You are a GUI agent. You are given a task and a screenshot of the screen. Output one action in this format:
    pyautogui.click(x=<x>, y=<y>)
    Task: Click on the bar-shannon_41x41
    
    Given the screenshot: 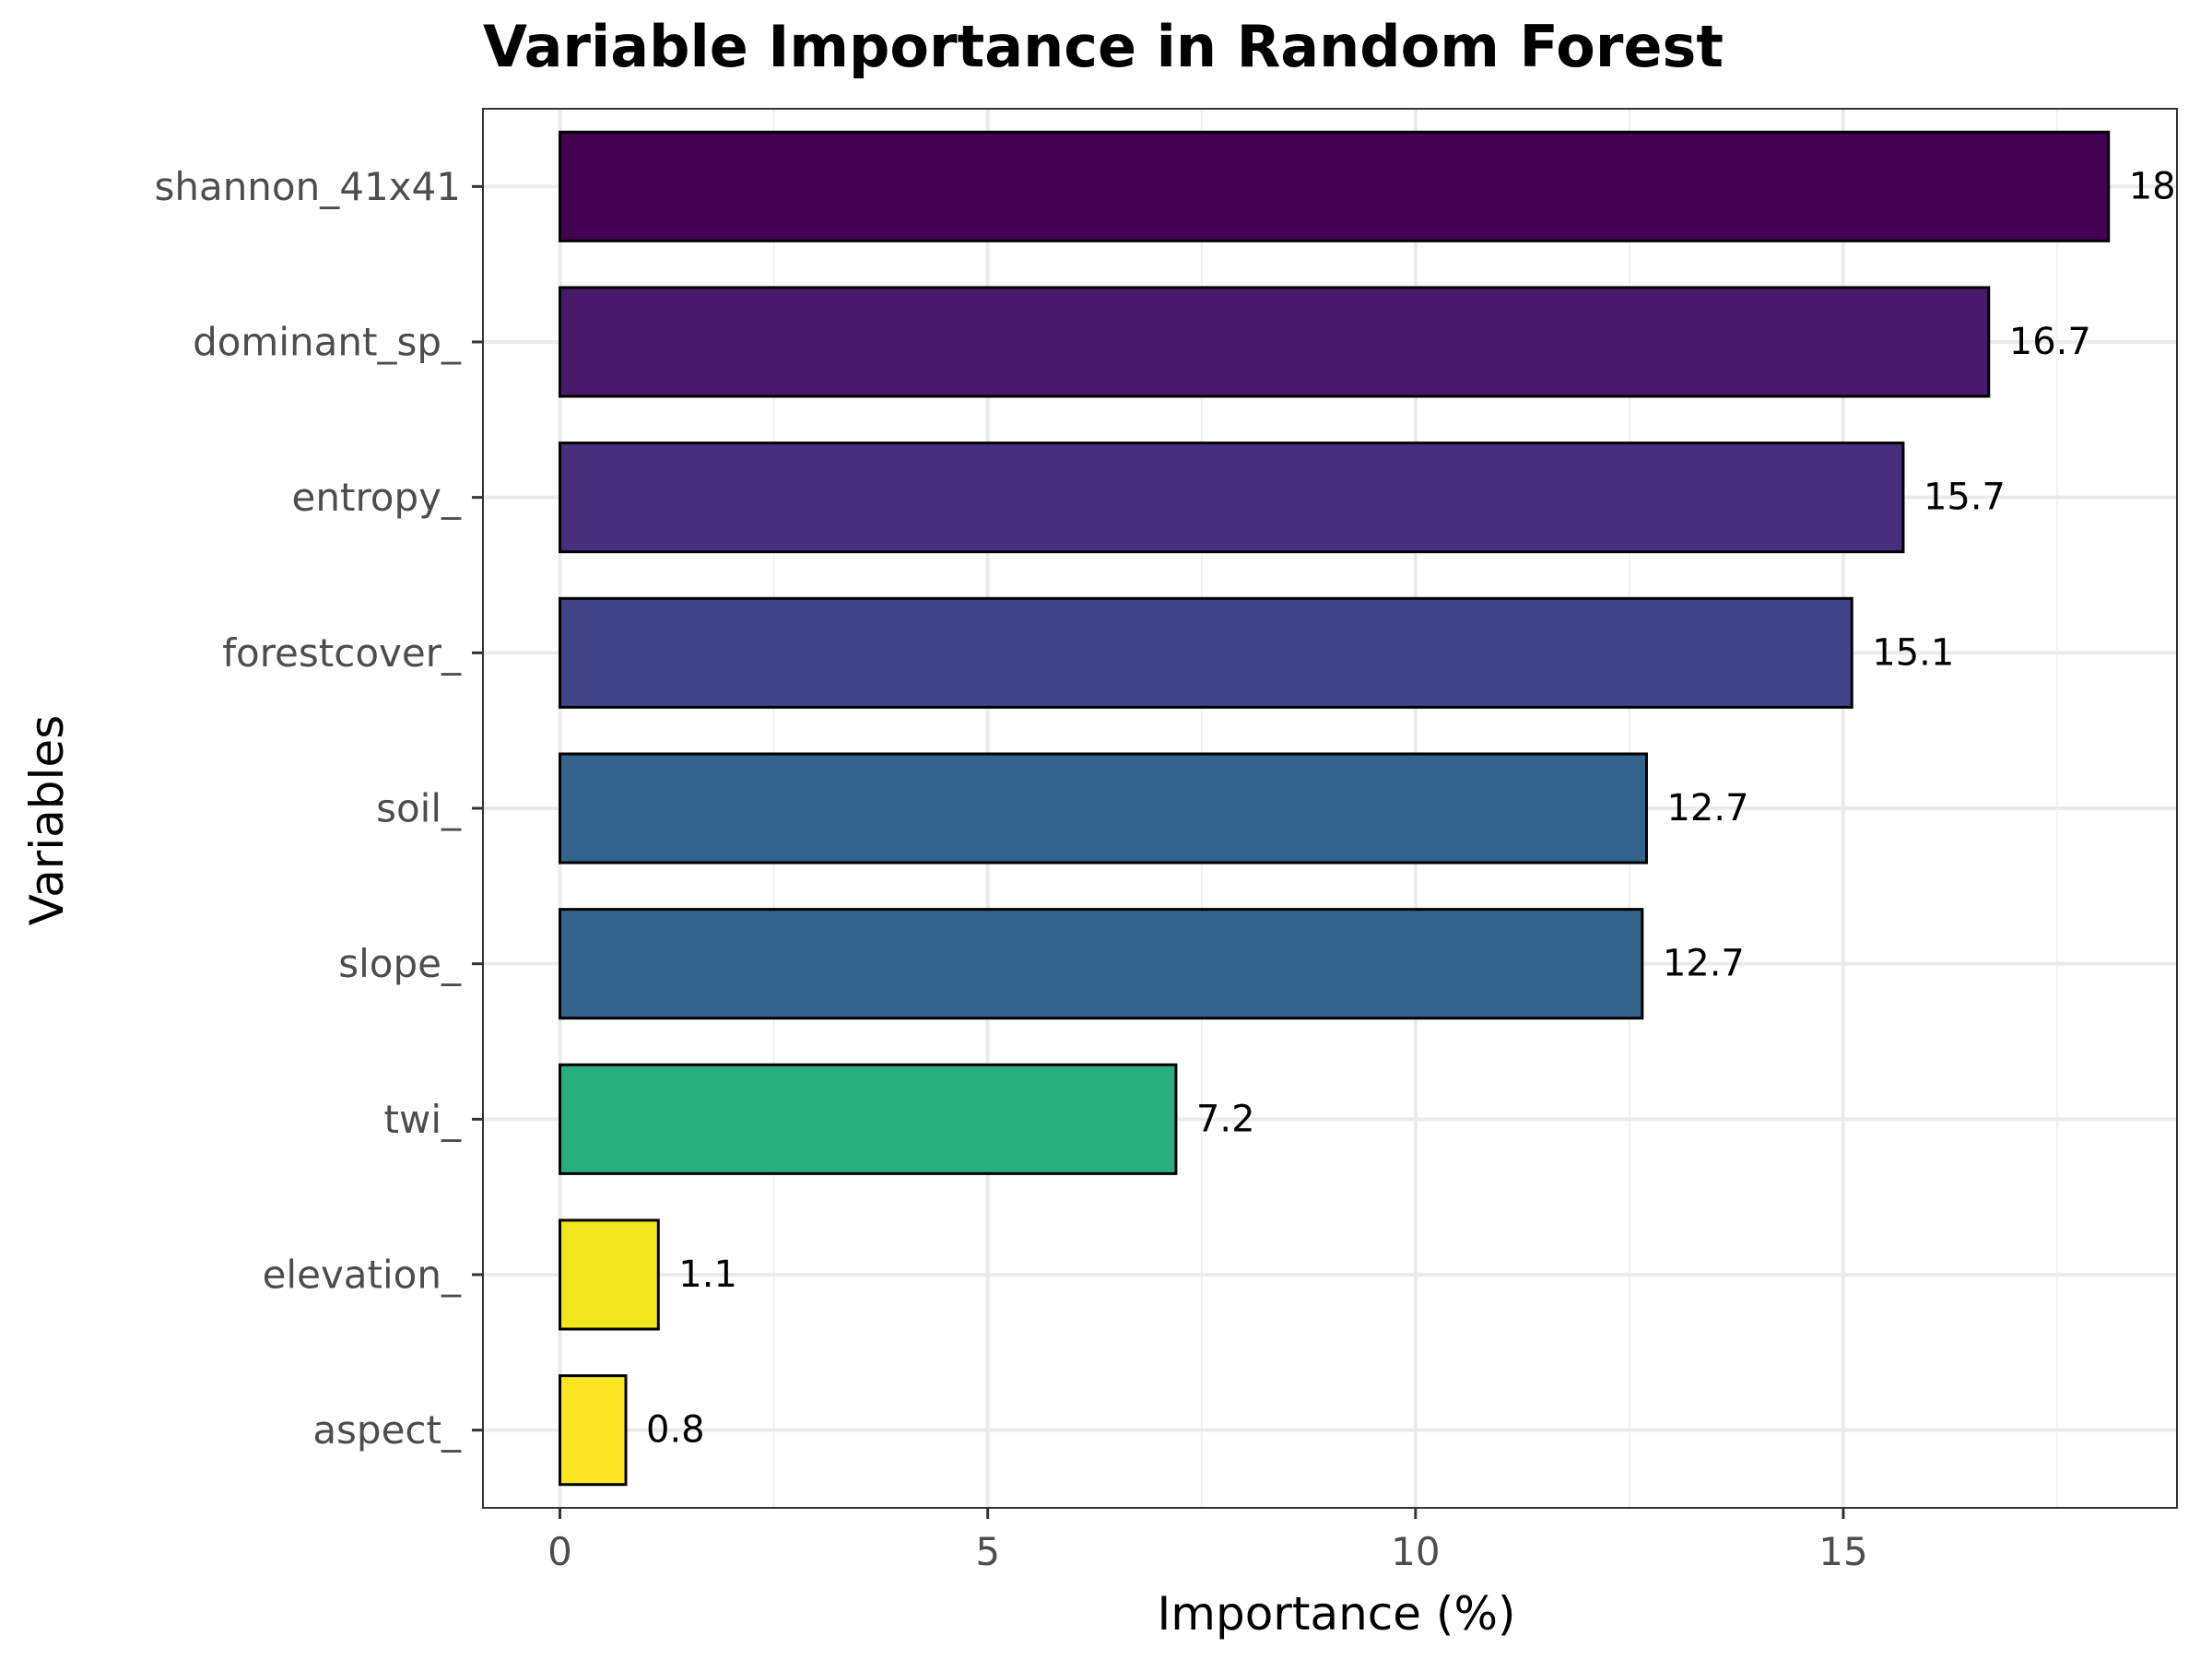 What is the action you would take?
    pyautogui.click(x=1335, y=186)
    